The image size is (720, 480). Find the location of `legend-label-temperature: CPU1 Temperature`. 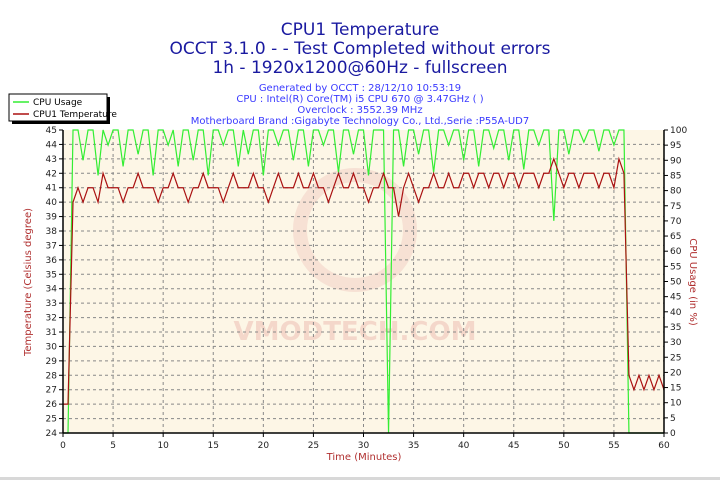

legend-label-temperature: CPU1 Temperature is located at coordinates (75, 115).